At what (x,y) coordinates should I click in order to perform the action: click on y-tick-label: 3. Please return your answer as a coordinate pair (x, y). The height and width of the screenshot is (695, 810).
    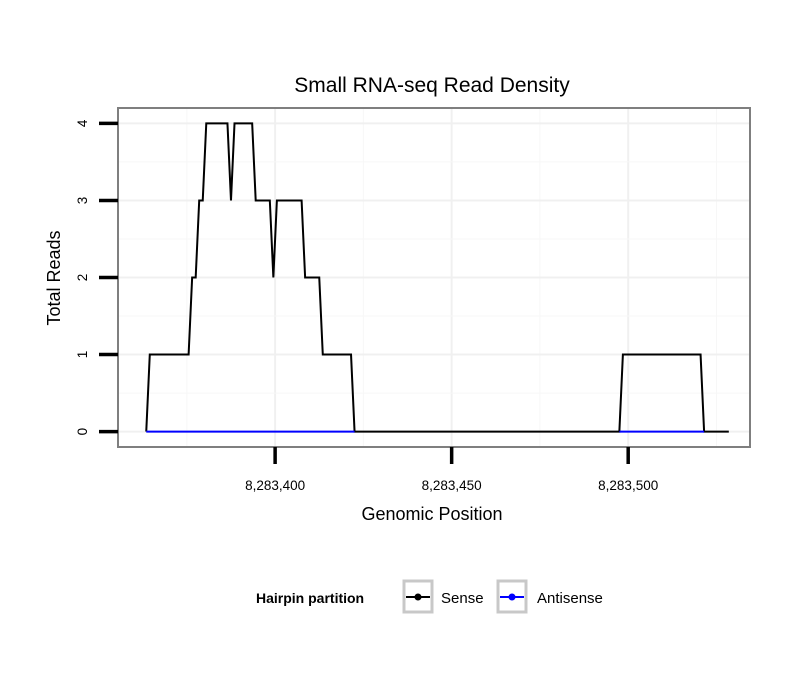
    Looking at the image, I should click on (82, 201).